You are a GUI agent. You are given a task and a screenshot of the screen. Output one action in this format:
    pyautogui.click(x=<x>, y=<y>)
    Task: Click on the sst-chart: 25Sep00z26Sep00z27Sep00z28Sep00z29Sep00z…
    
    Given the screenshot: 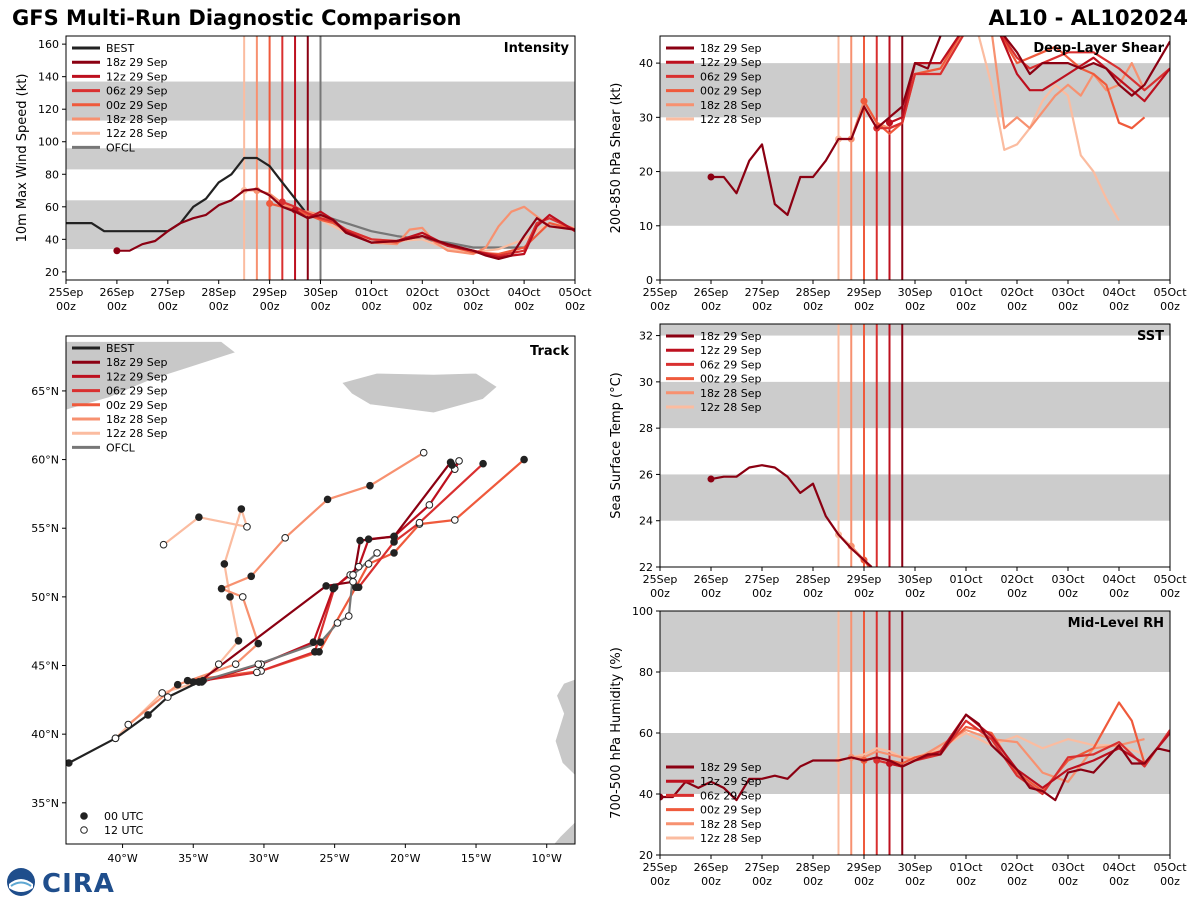 What is the action you would take?
    pyautogui.click(x=898, y=461)
    